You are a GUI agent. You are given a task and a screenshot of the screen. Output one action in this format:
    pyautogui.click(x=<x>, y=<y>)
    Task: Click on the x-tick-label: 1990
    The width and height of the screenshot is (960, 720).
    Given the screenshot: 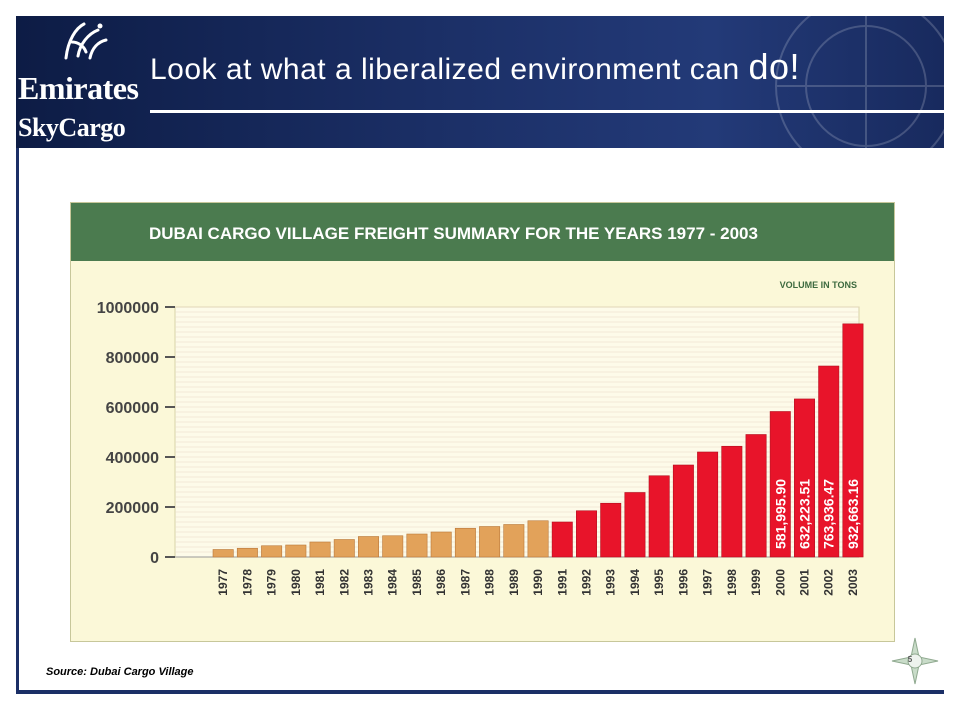 What is the action you would take?
    pyautogui.click(x=538, y=582)
    